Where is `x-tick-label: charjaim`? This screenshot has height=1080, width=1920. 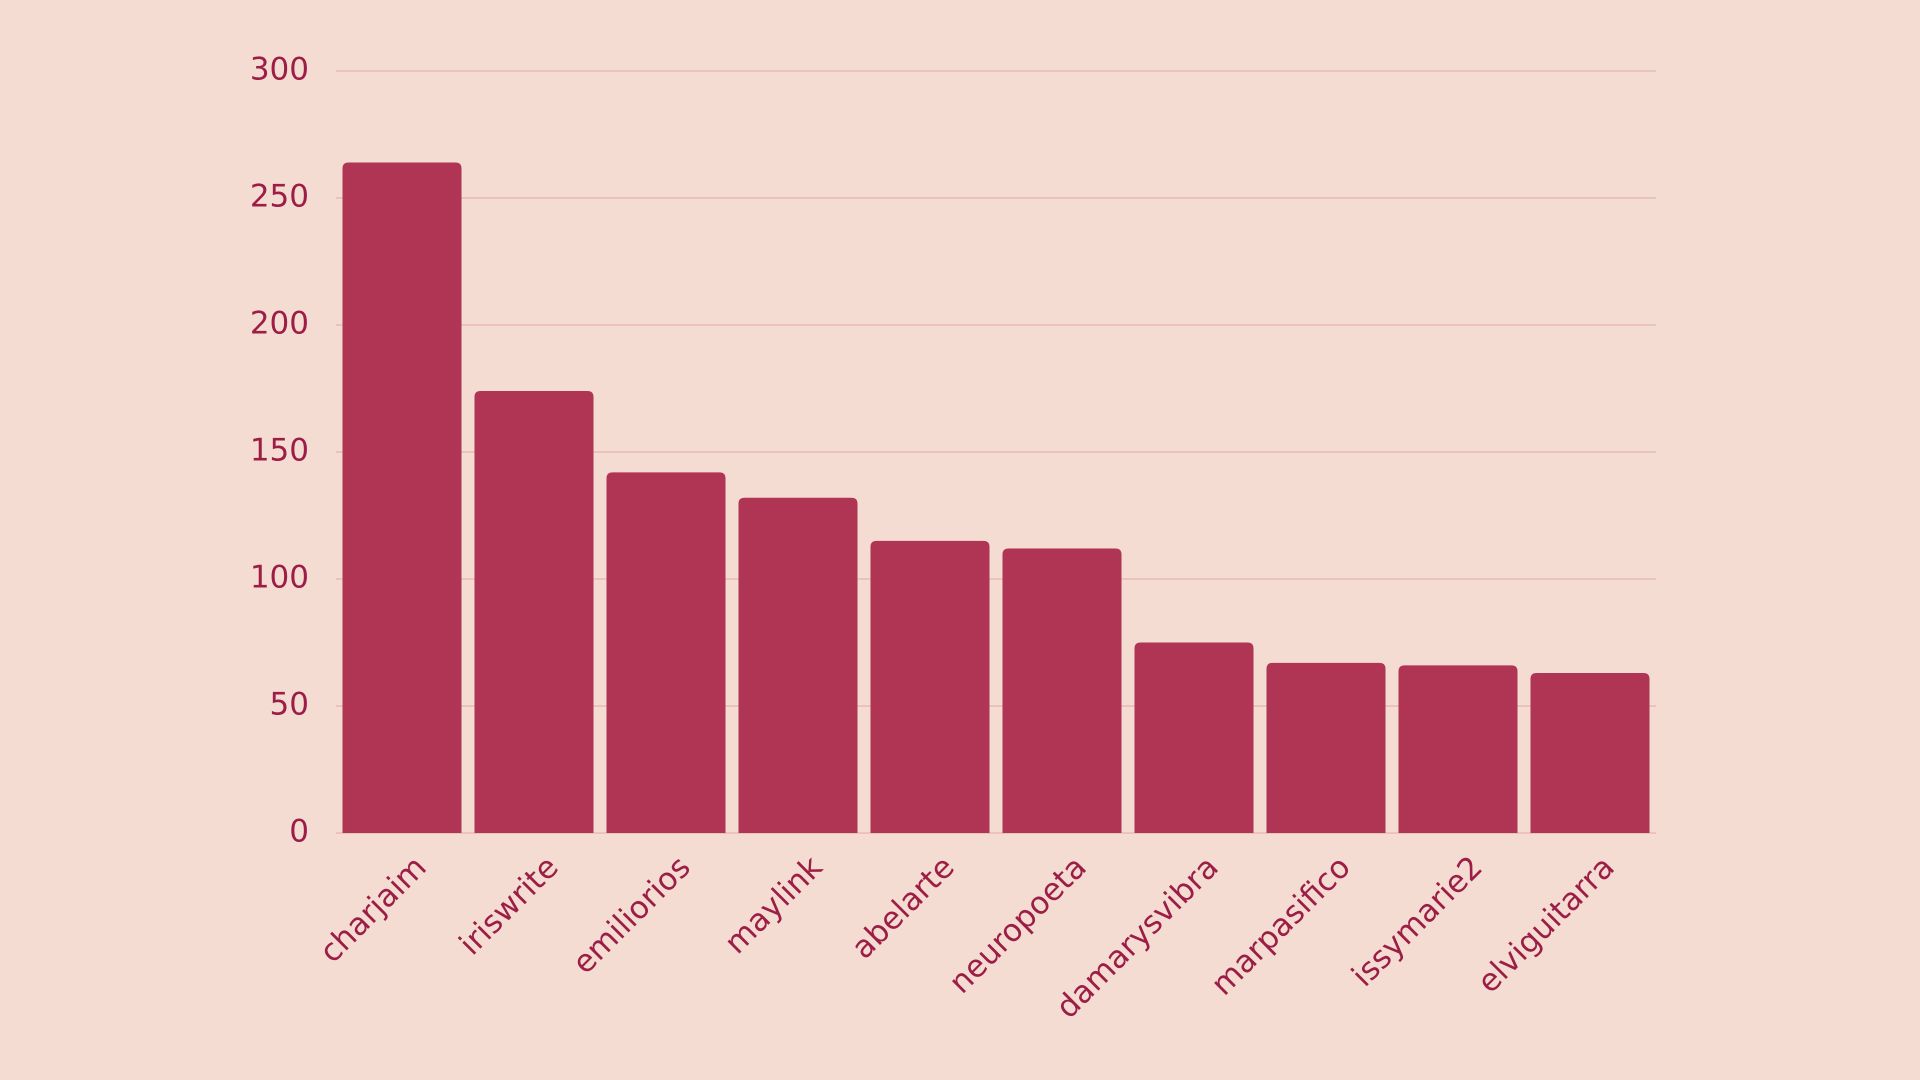
x-tick-label: charjaim is located at coordinates (373, 909).